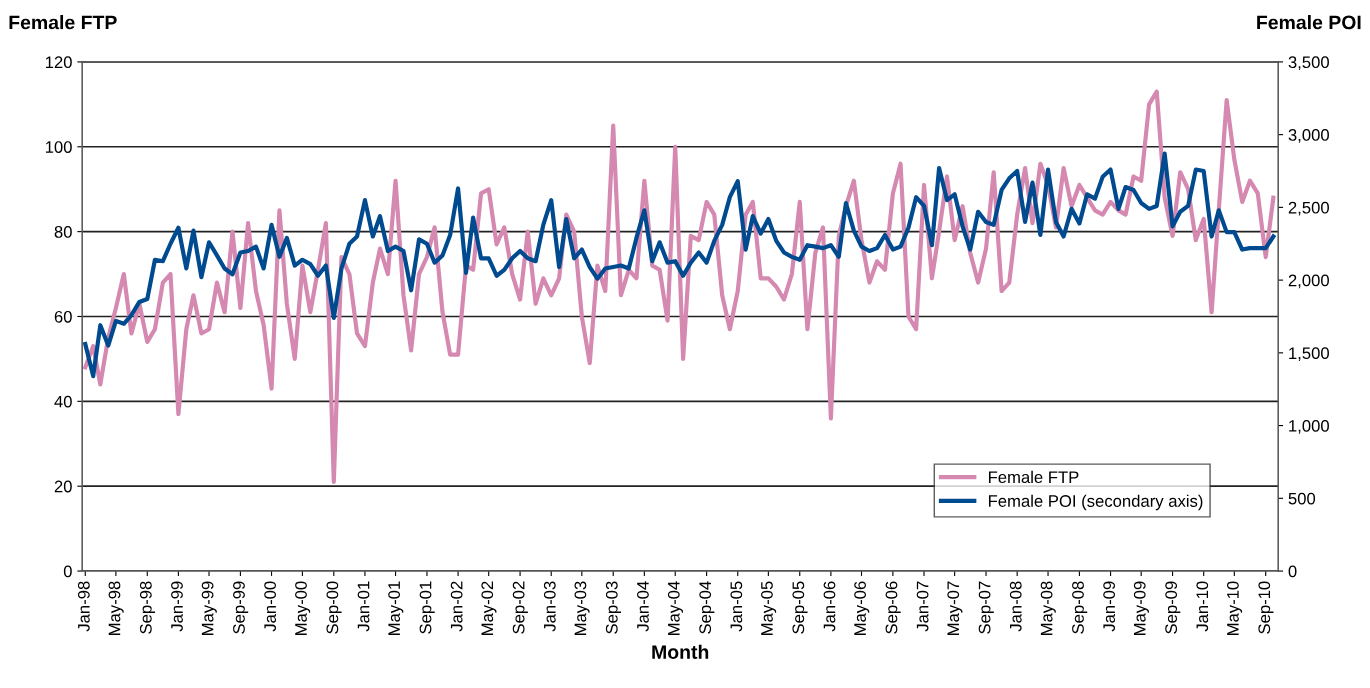 The width and height of the screenshot is (1370, 688). Describe the element at coordinates (829, 606) in the screenshot. I see `x-tick-label: Jan-06` at that location.